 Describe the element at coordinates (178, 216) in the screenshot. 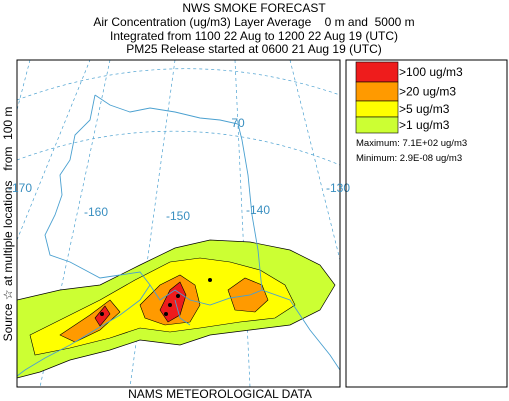

I see `map-label: -150` at that location.